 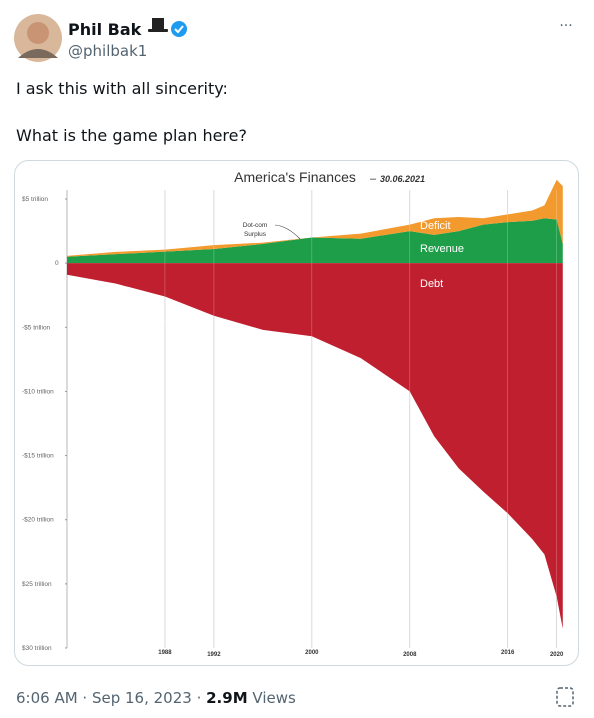 What do you see at coordinates (557, 655) in the screenshot?
I see `x-tick-label: 2020` at bounding box center [557, 655].